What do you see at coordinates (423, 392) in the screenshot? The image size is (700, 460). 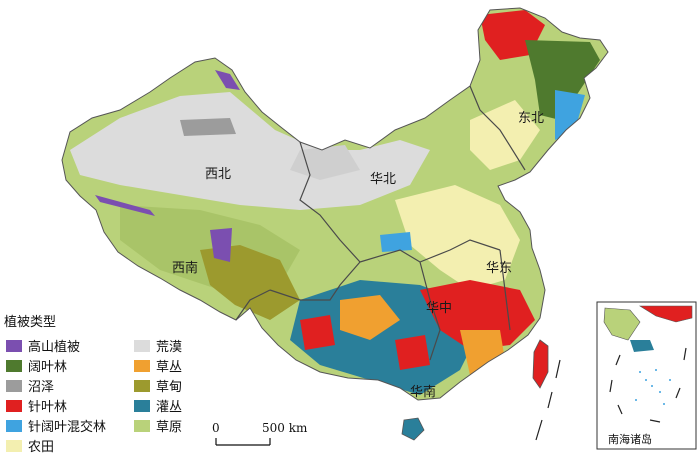 I see `region-label-south: 华南` at bounding box center [423, 392].